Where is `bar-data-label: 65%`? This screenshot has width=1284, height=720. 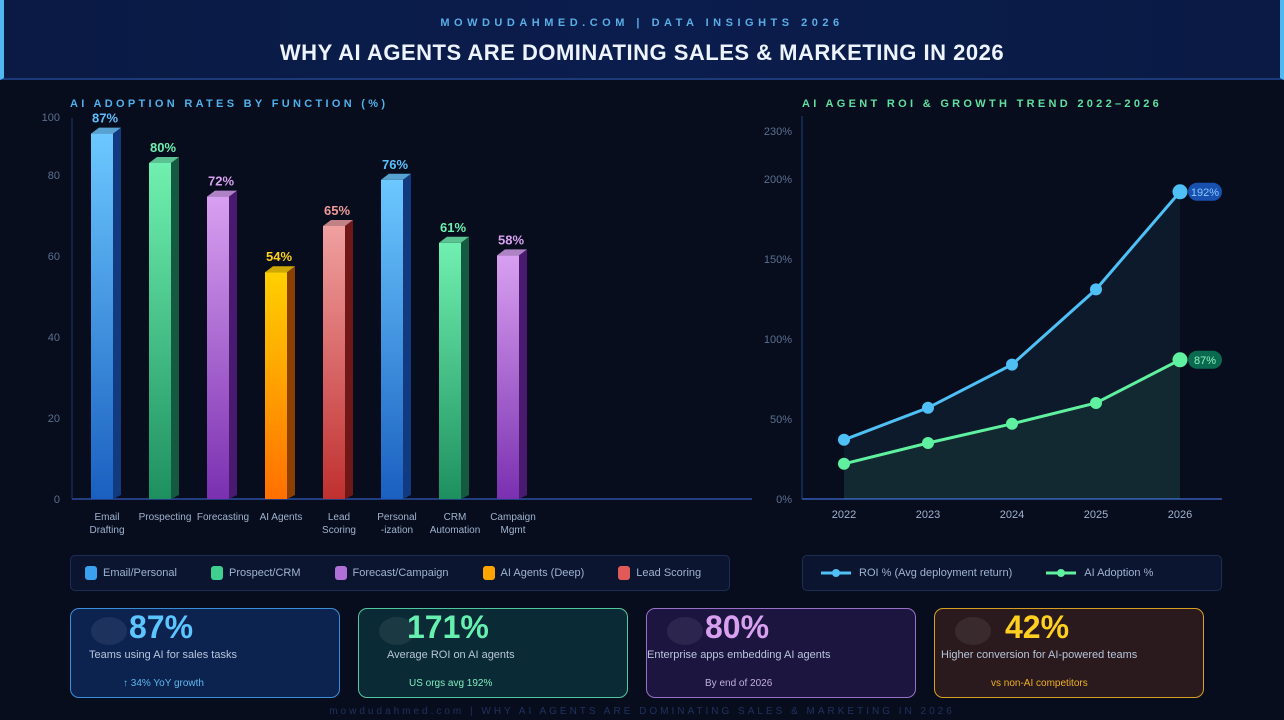
bar-data-label: 65% is located at coordinates (337, 210).